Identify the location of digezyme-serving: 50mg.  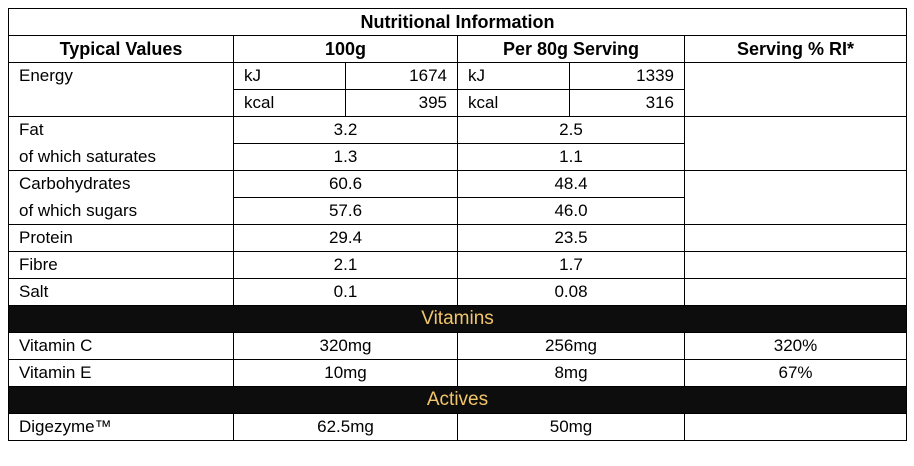
(571, 427).